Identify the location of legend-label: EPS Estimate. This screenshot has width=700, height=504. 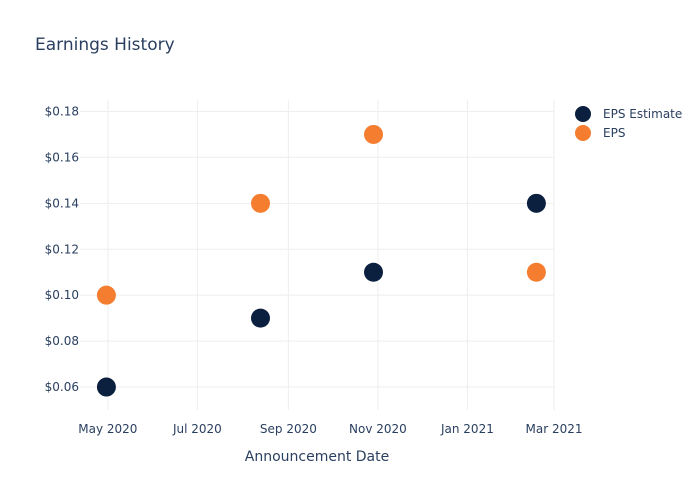
(642, 114).